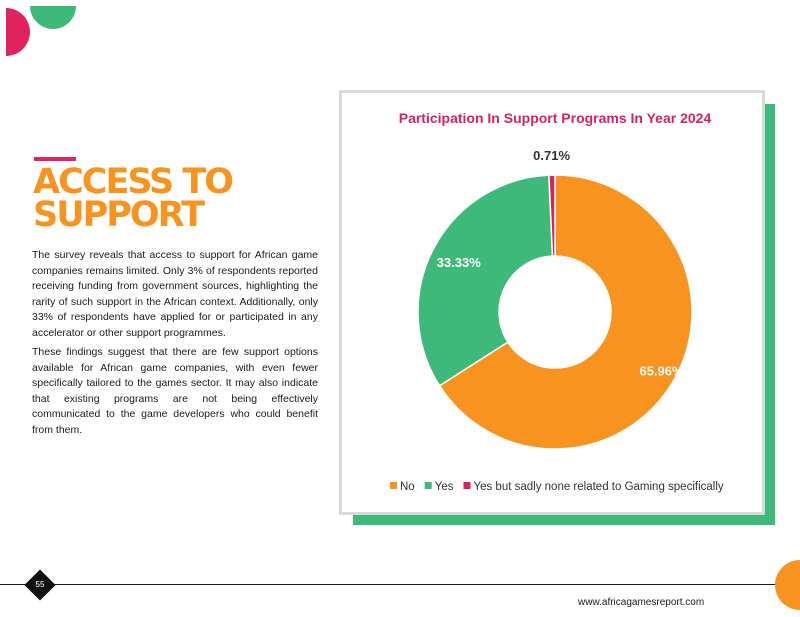 This screenshot has height=617, width=800. Describe the element at coordinates (459, 262) in the screenshot. I see `data-label-yes: 33.33%` at that location.